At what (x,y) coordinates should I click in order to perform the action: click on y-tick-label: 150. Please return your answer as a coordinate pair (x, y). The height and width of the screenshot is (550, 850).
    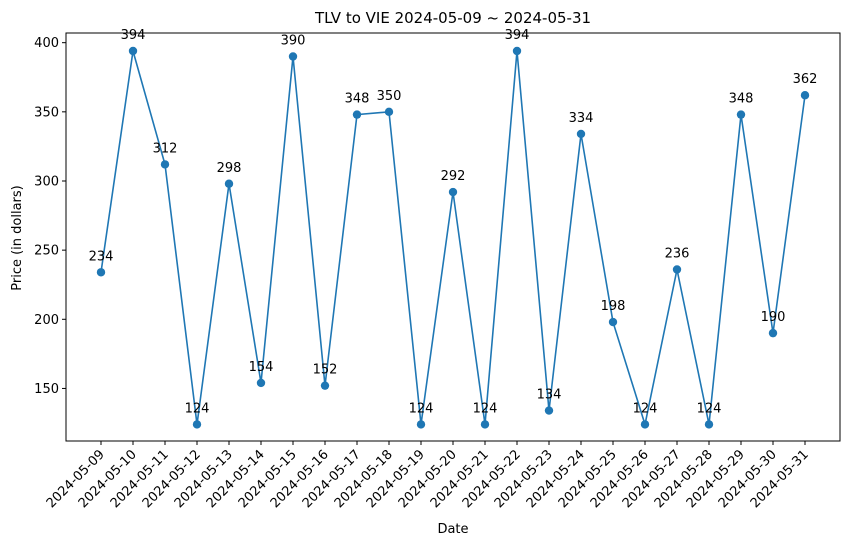
    Looking at the image, I should click on (46, 389).